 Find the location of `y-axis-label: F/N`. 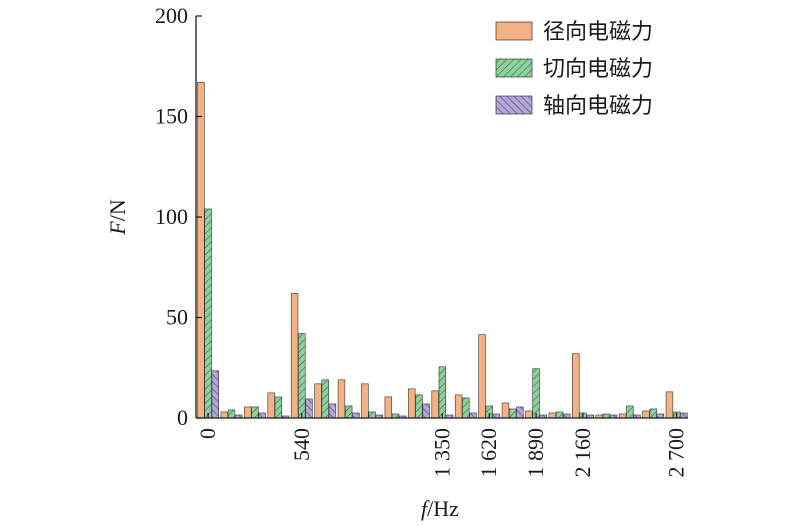

y-axis-label: F/N is located at coordinates (117, 217).